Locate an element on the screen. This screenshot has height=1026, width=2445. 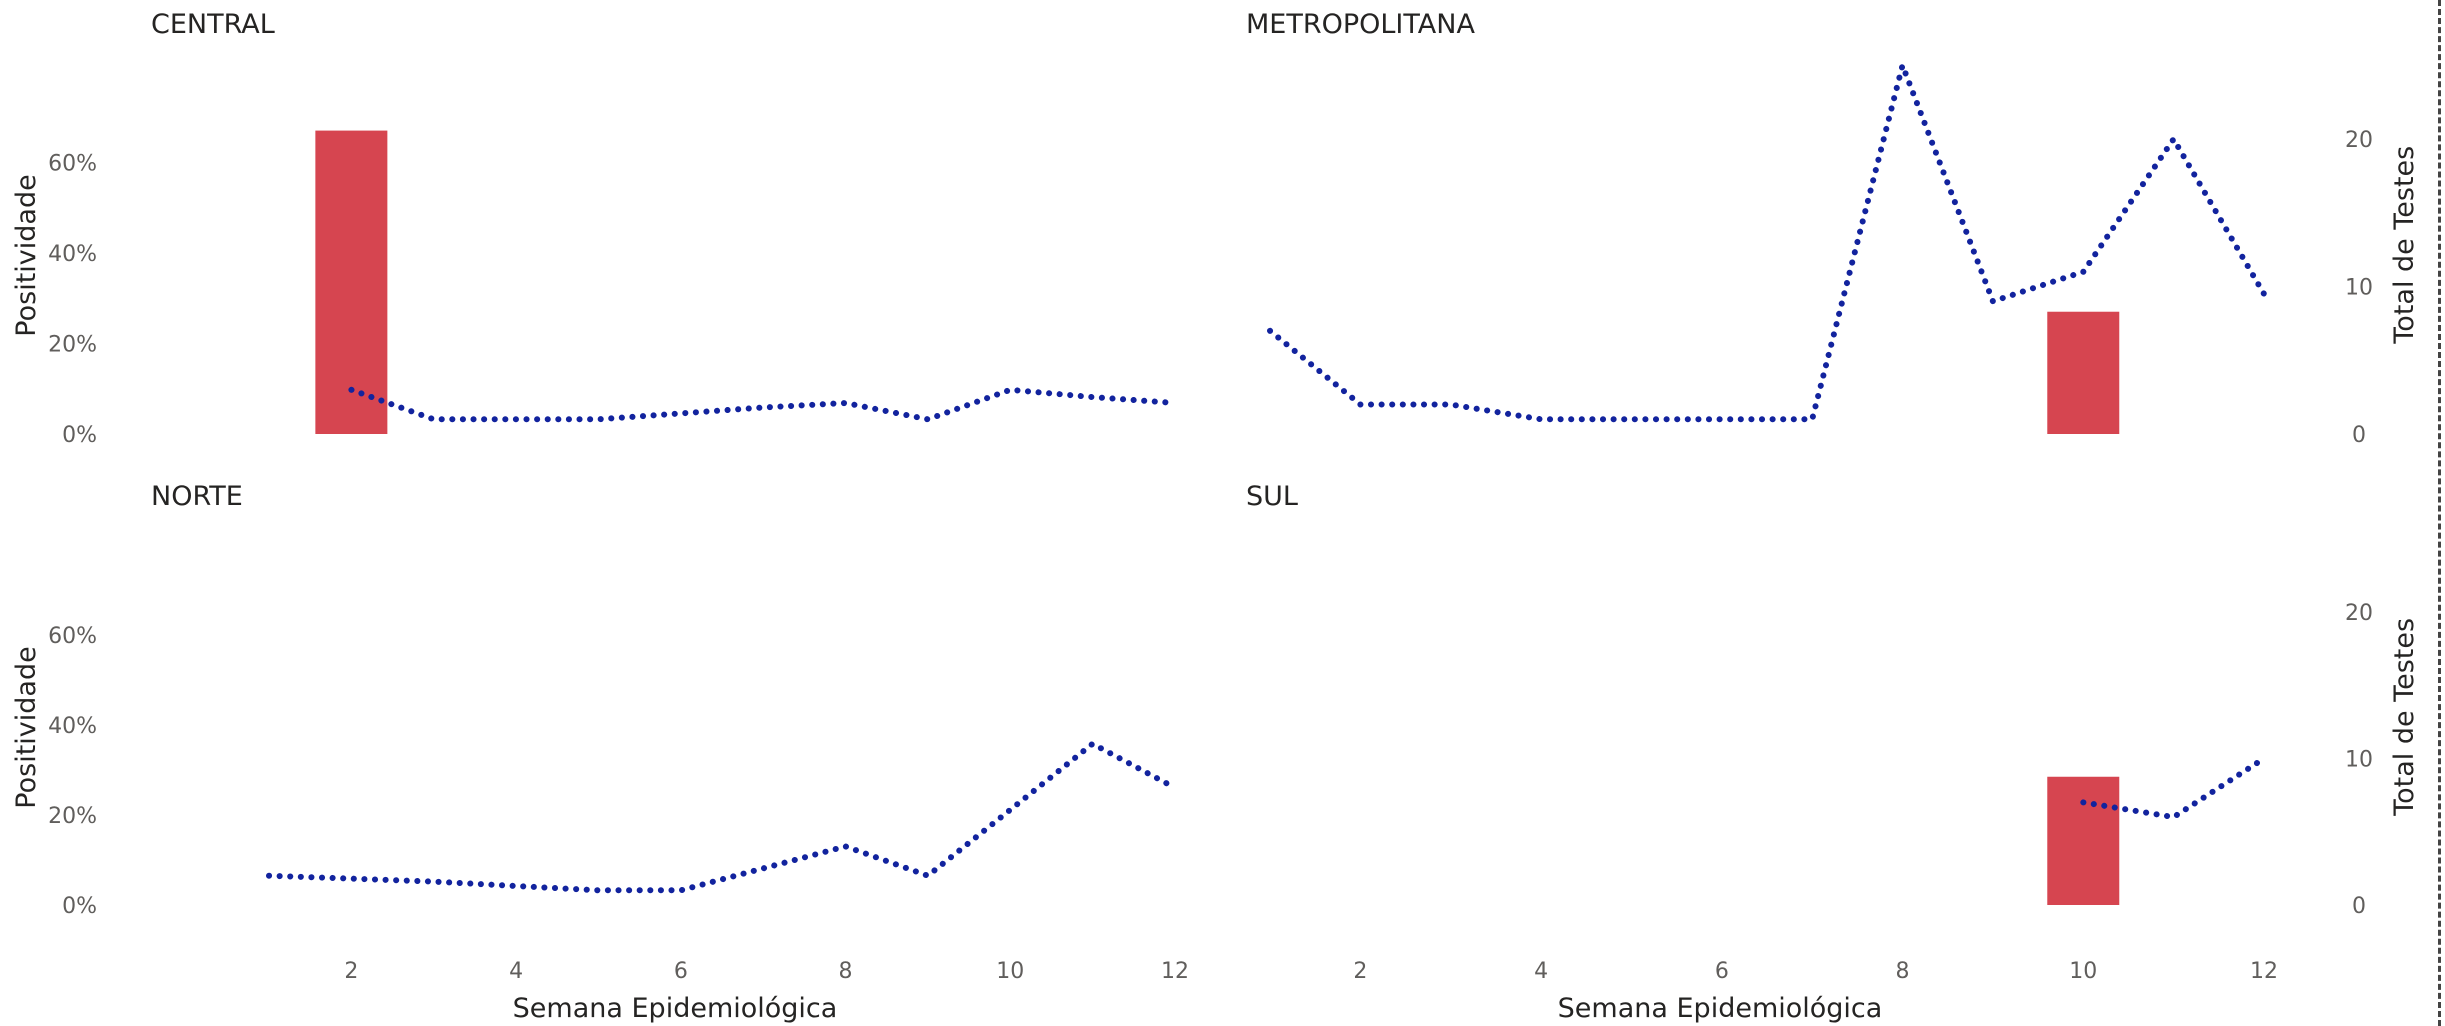
panel-title: CENTRAL is located at coordinates (213, 24).